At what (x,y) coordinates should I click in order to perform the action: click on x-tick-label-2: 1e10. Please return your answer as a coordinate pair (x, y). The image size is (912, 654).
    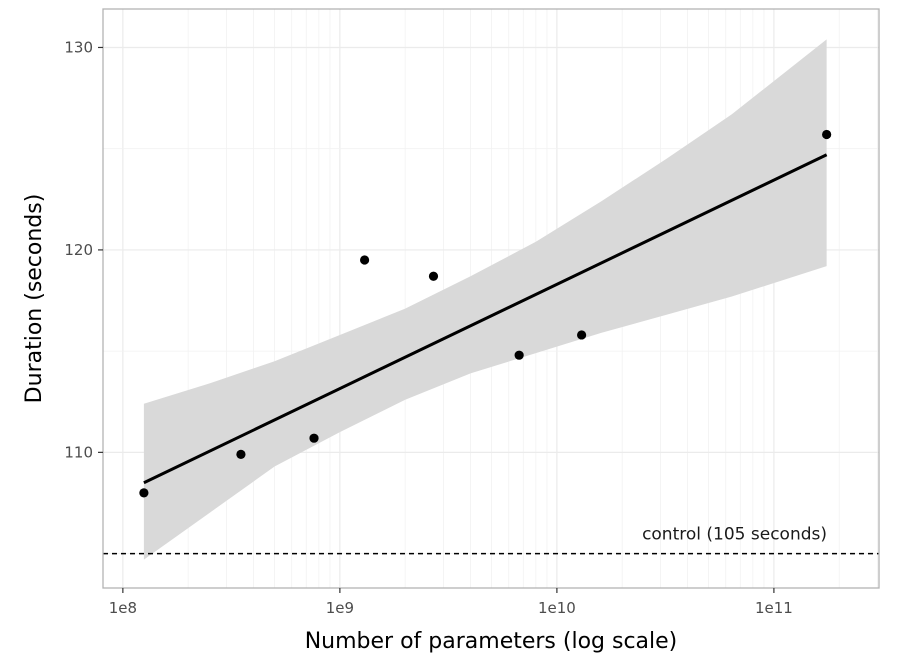
    Looking at the image, I should click on (557, 608).